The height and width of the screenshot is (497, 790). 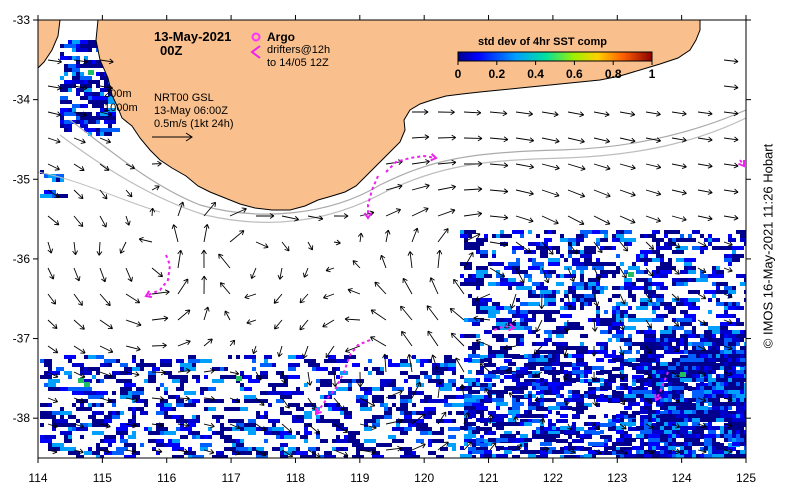 What do you see at coordinates (231, 478) in the screenshot?
I see `lon-tick-label: 117` at bounding box center [231, 478].